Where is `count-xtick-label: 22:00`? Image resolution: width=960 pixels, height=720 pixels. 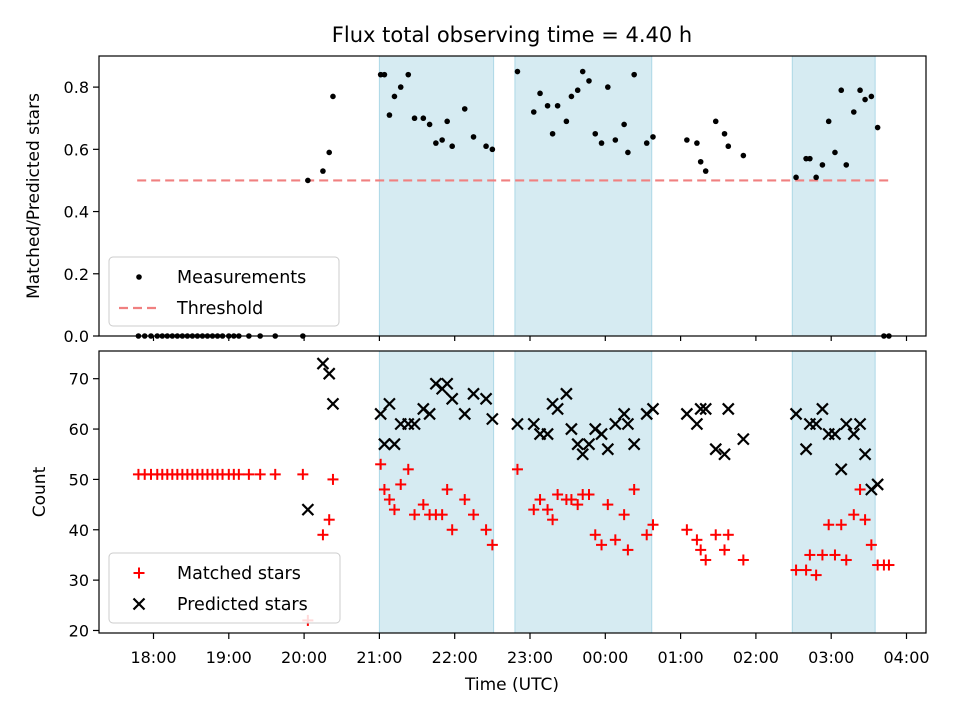
count-xtick-label: 22:00 is located at coordinates (455, 657).